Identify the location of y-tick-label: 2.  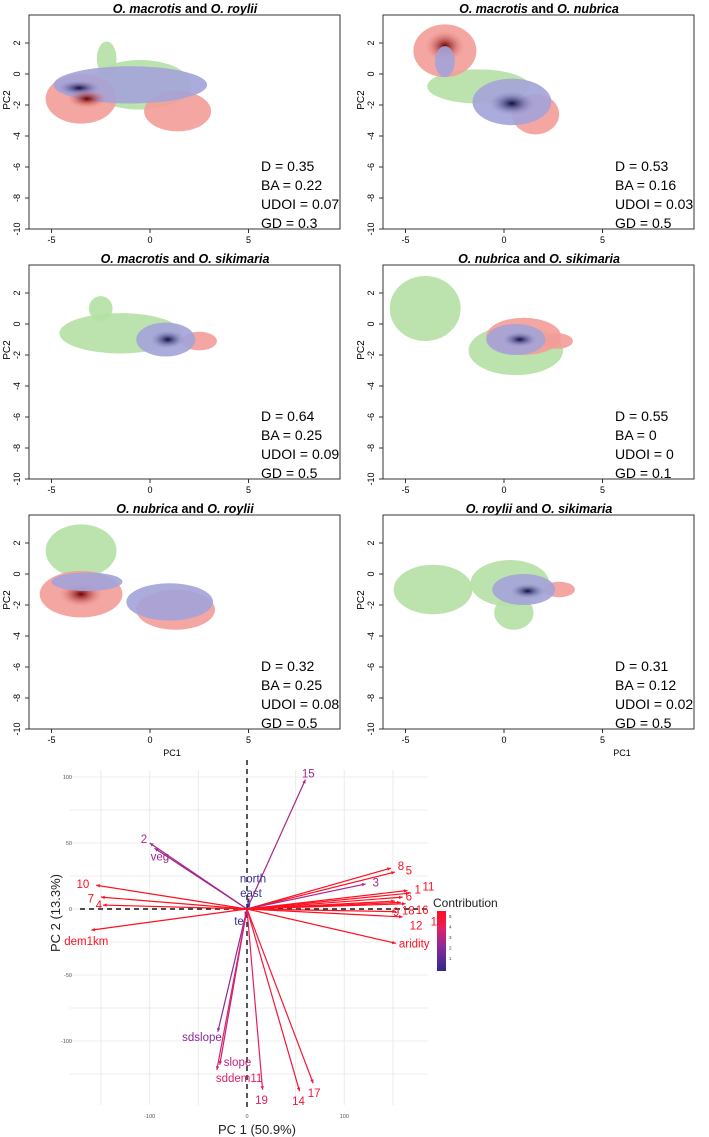
(371, 542).